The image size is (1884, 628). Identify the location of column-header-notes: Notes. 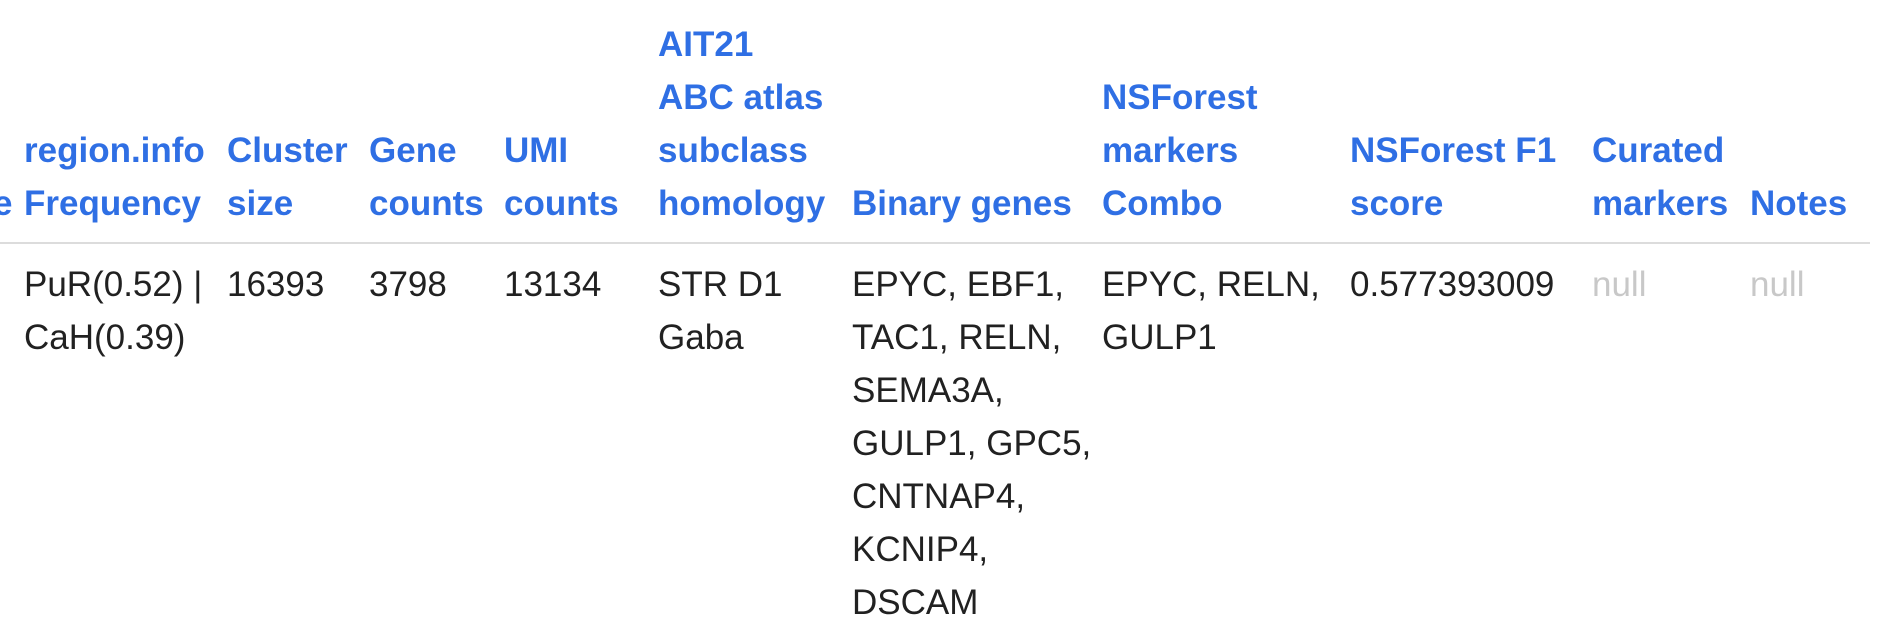
(1810, 131).